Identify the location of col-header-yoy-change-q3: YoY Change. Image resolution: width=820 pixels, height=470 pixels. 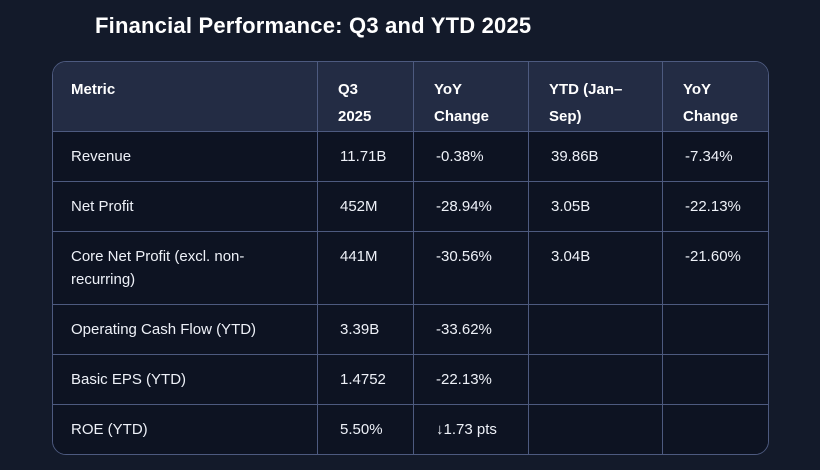
(470, 96).